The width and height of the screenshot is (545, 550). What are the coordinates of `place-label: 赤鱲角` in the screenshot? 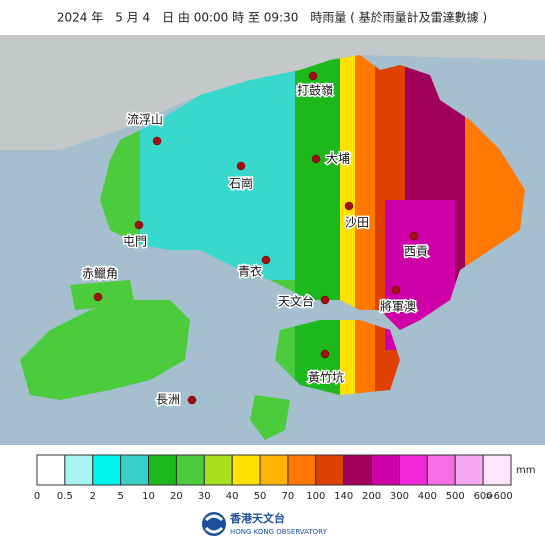 It's located at (100, 274).